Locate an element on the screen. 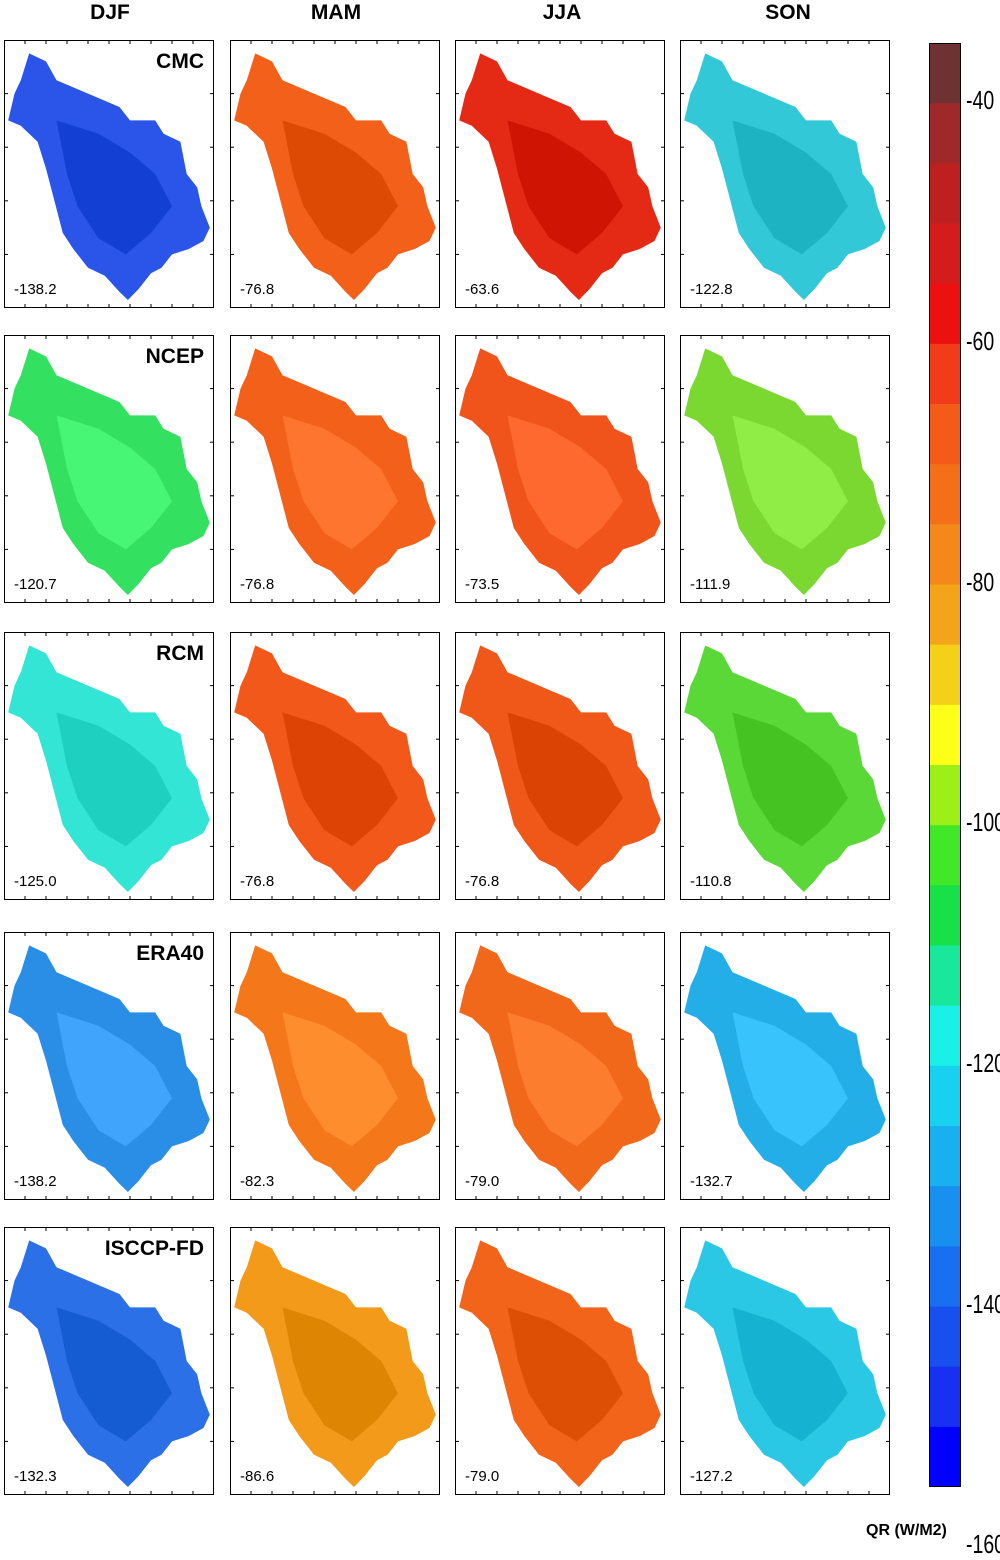 The image size is (1000, 1560). model-label-ncep: NCEP is located at coordinates (174, 356).